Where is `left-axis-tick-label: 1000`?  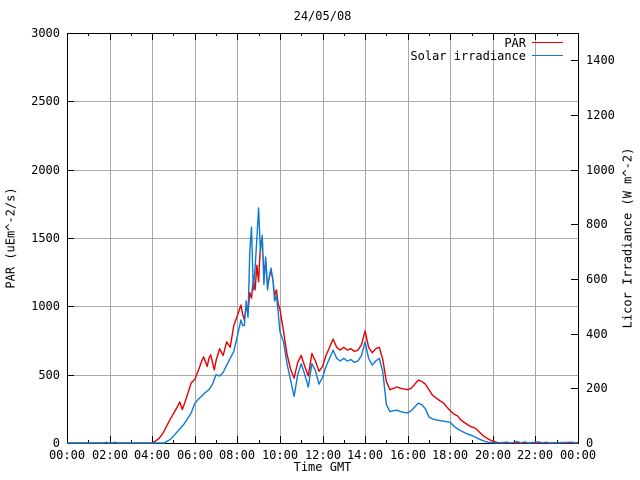 left-axis-tick-label: 1000 is located at coordinates (45, 306).